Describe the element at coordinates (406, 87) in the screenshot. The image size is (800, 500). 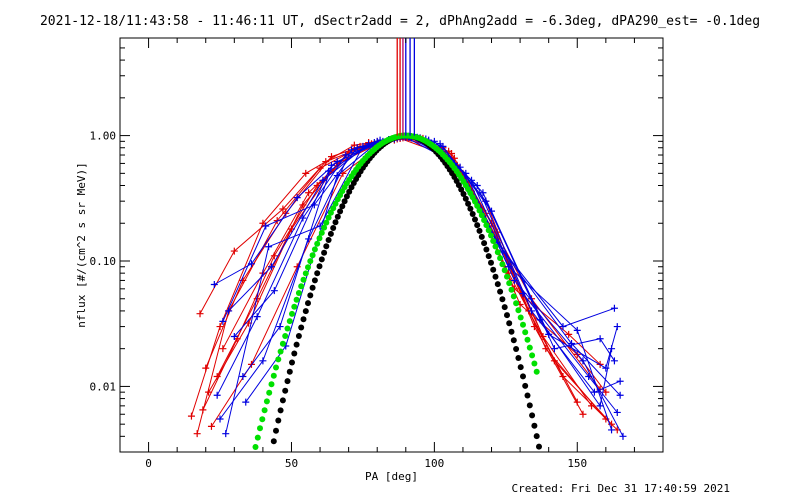
I see `vertical-marker-layer` at that location.